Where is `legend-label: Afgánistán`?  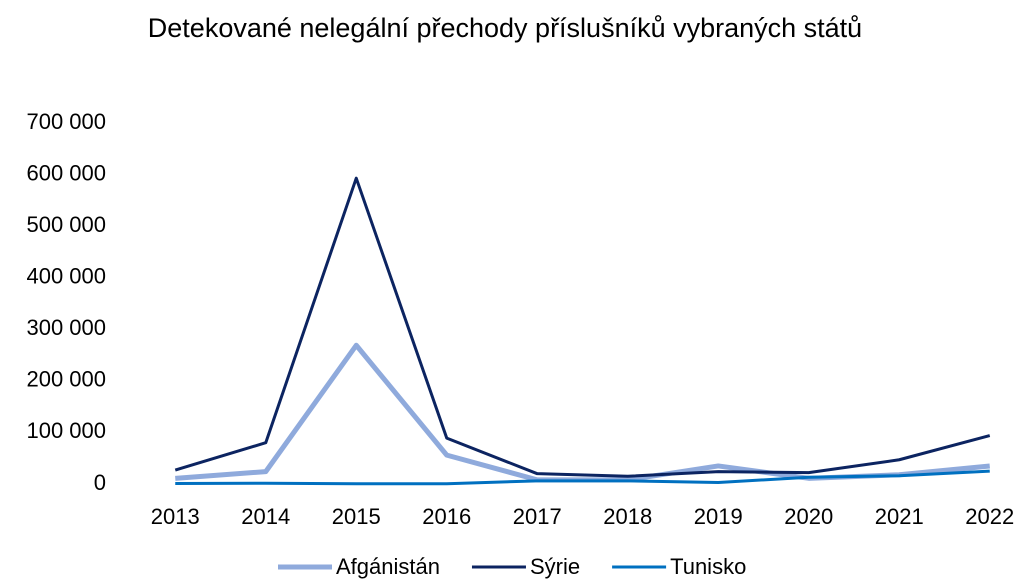 legend-label: Afgánistán is located at coordinates (388, 566).